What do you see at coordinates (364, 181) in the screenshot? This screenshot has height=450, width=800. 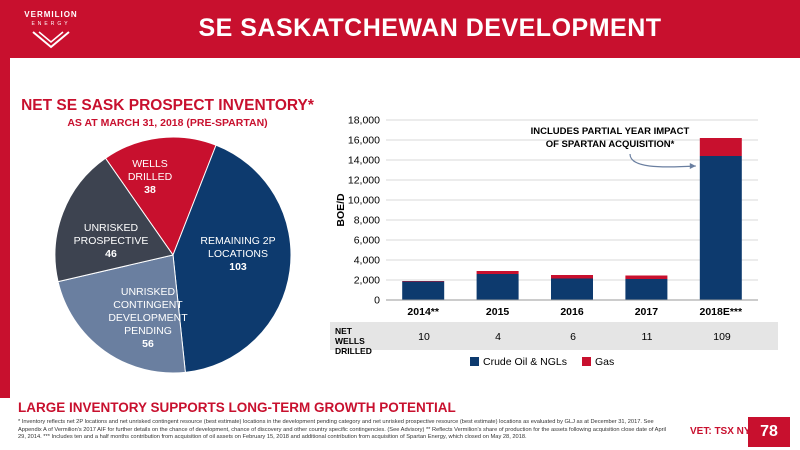 I see `y-tick-label: 12,000` at bounding box center [364, 181].